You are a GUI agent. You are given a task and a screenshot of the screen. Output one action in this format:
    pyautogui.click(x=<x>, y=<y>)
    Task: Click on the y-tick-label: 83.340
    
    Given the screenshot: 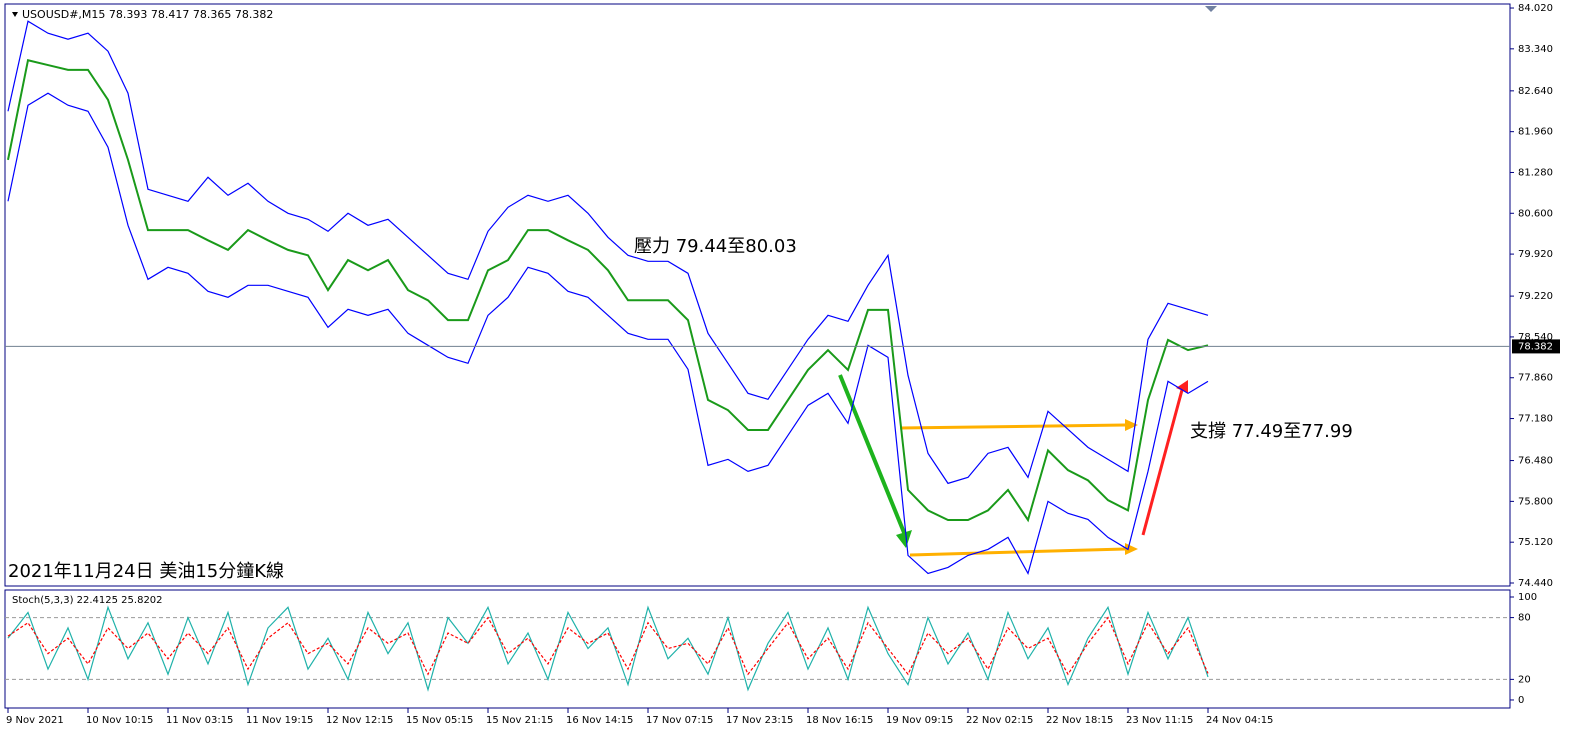 What is the action you would take?
    pyautogui.click(x=1535, y=49)
    